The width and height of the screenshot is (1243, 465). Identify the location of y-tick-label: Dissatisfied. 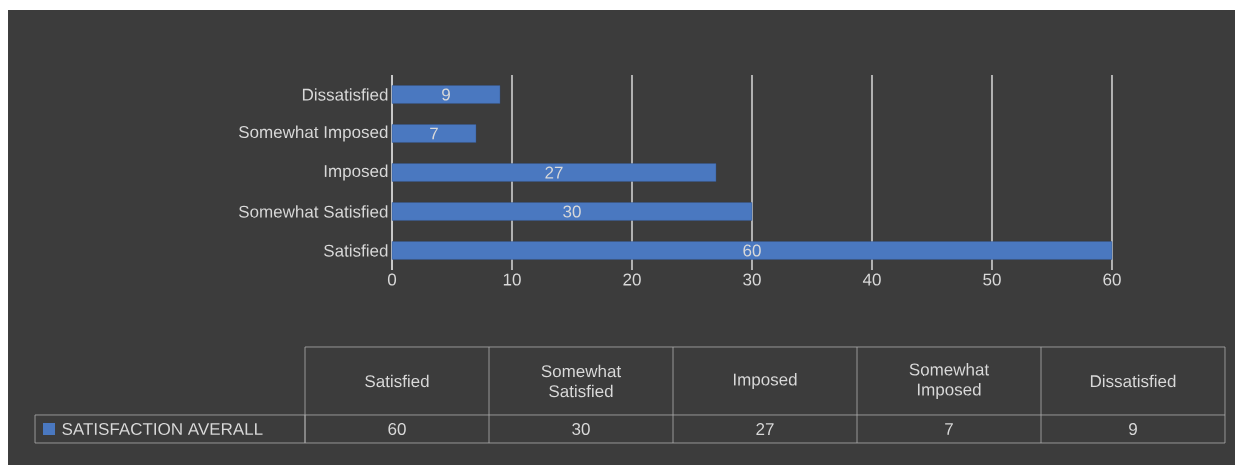
(345, 94).